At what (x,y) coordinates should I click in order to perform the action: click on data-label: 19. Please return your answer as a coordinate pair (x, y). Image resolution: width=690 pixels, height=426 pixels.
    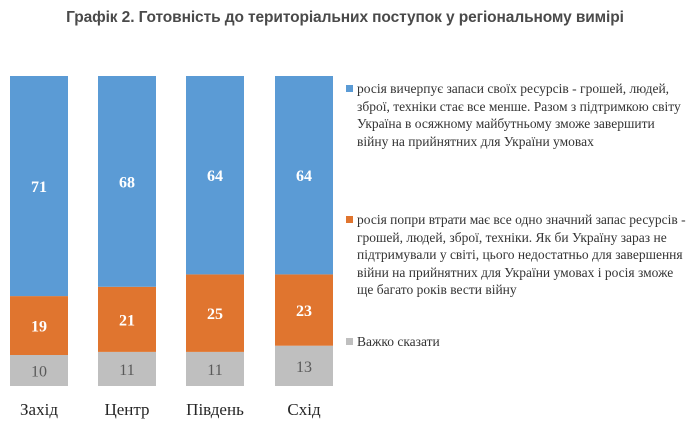
    Looking at the image, I should click on (39, 327).